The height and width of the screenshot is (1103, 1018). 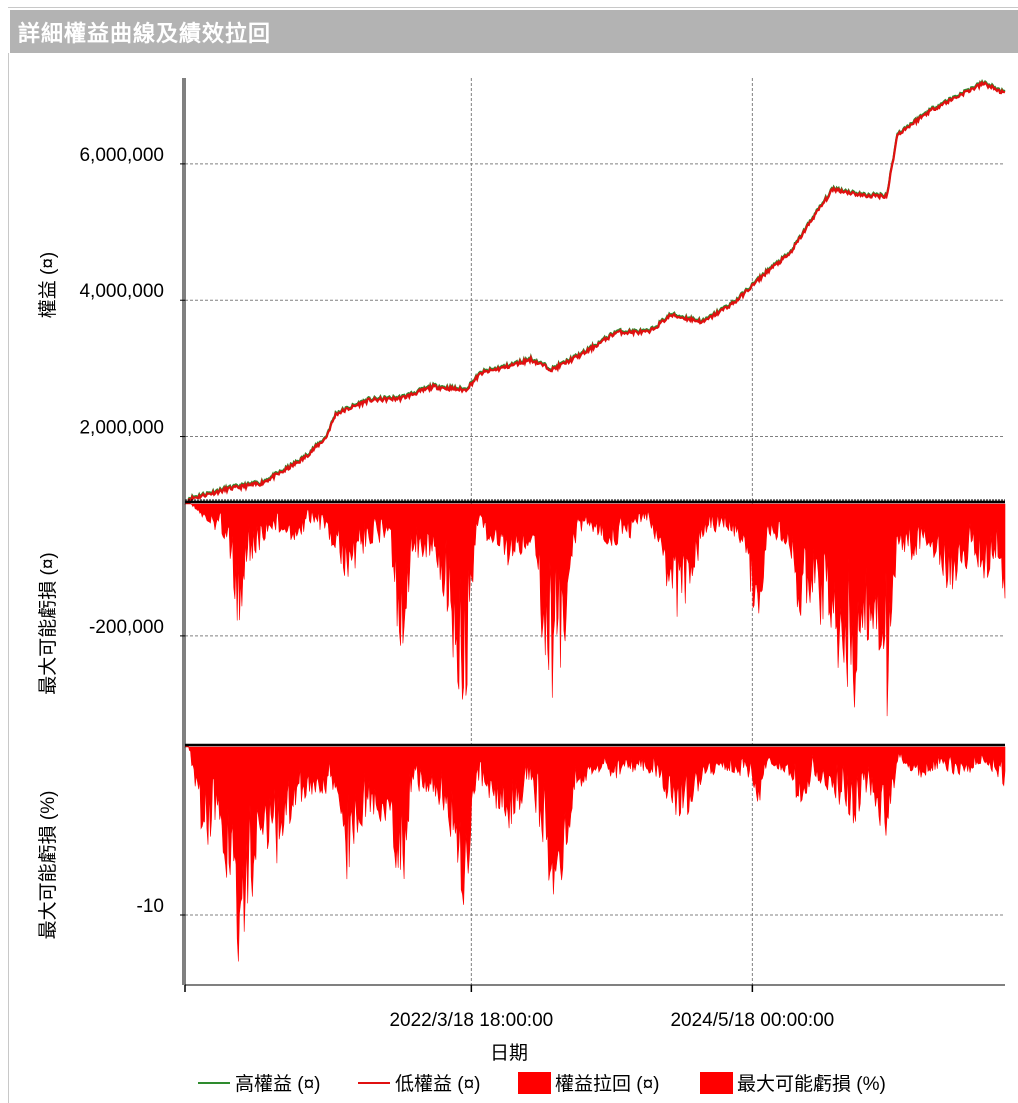 I want to click on y-tick-label: -200,000, so click(x=126, y=627).